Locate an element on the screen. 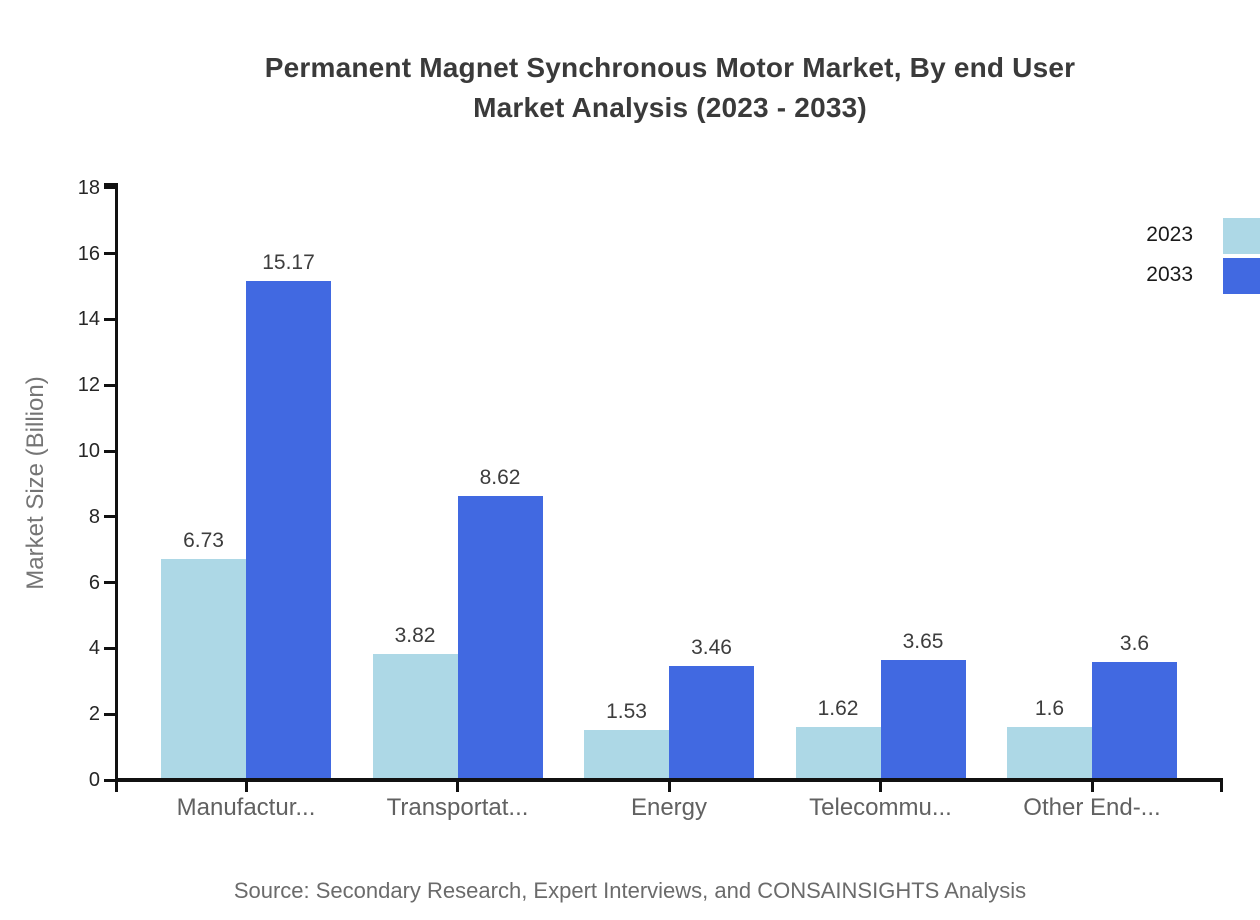 Image resolution: width=1260 pixels, height=920 pixels. legend-label-2023: 2023 is located at coordinates (1169, 234).